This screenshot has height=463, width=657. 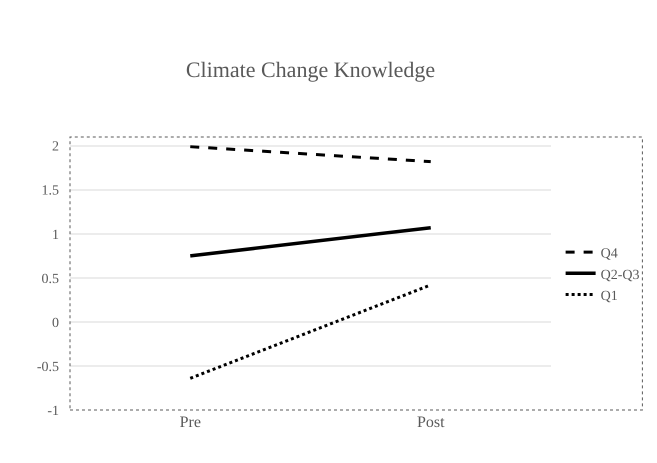 I want to click on y-tick-label: 1.5, so click(x=50, y=191).